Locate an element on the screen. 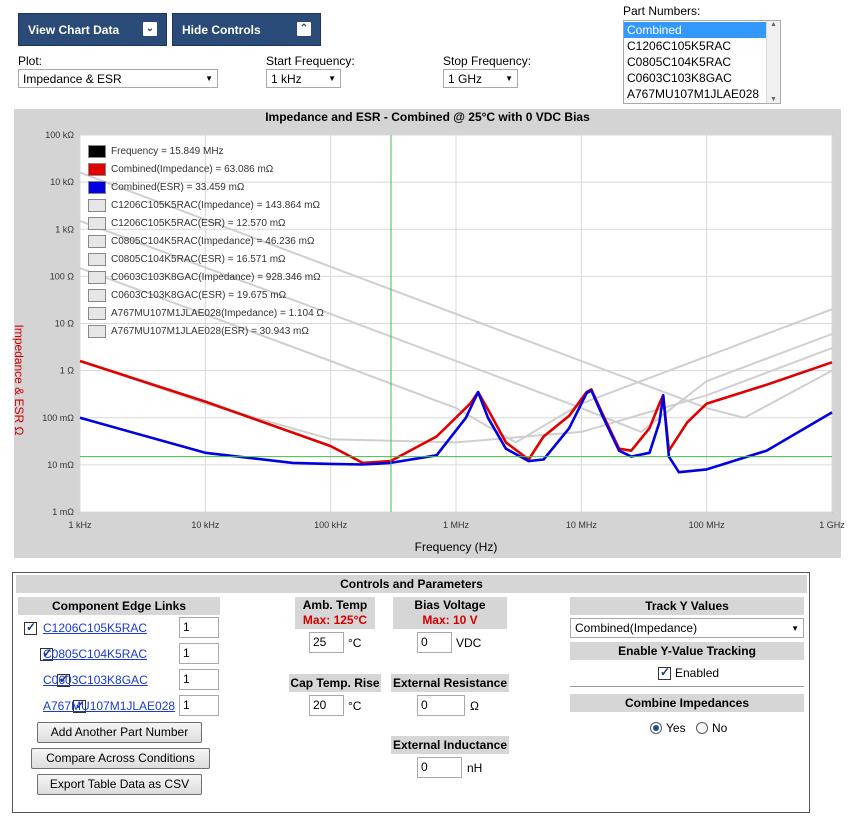 The height and width of the screenshot is (820, 866). legend-entry: C0805C104K5RAC(ESR) = 16.571 mΩ is located at coordinates (187, 259).